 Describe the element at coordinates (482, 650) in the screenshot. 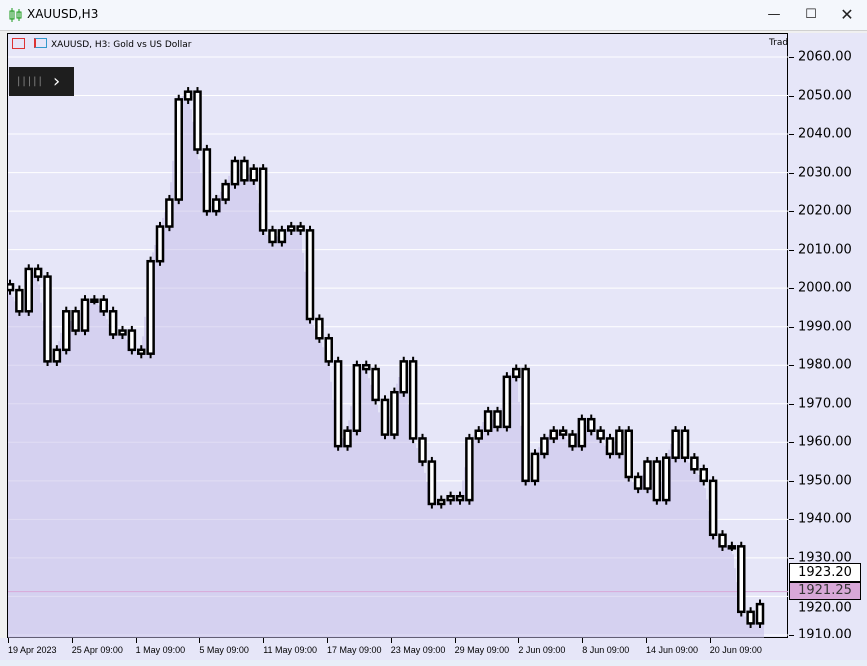

I see `x-tick-label: 29 May 09:00` at that location.